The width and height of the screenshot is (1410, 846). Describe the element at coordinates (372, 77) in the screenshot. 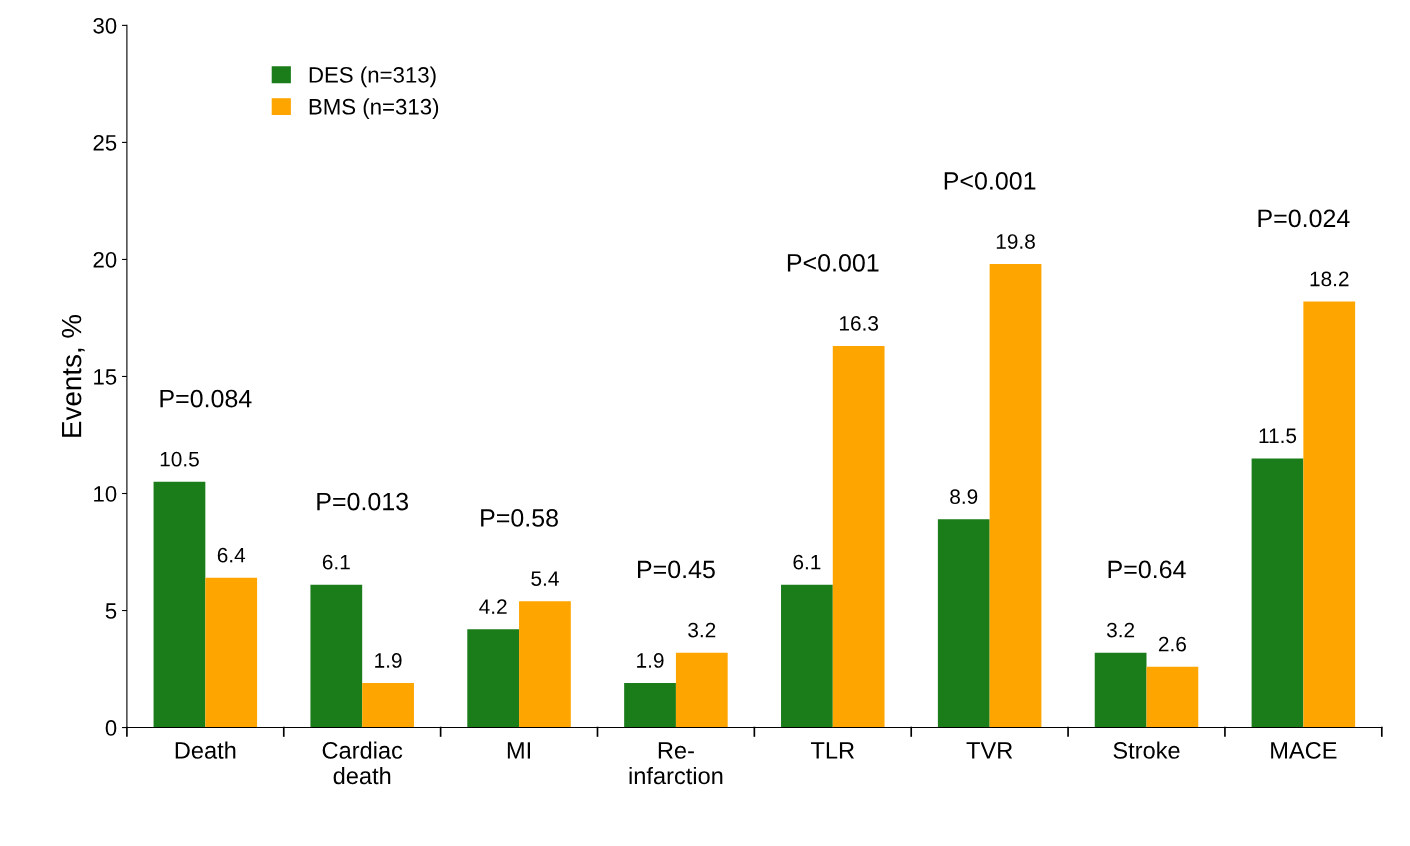

I see `legend-label: DES (n=313)` at that location.